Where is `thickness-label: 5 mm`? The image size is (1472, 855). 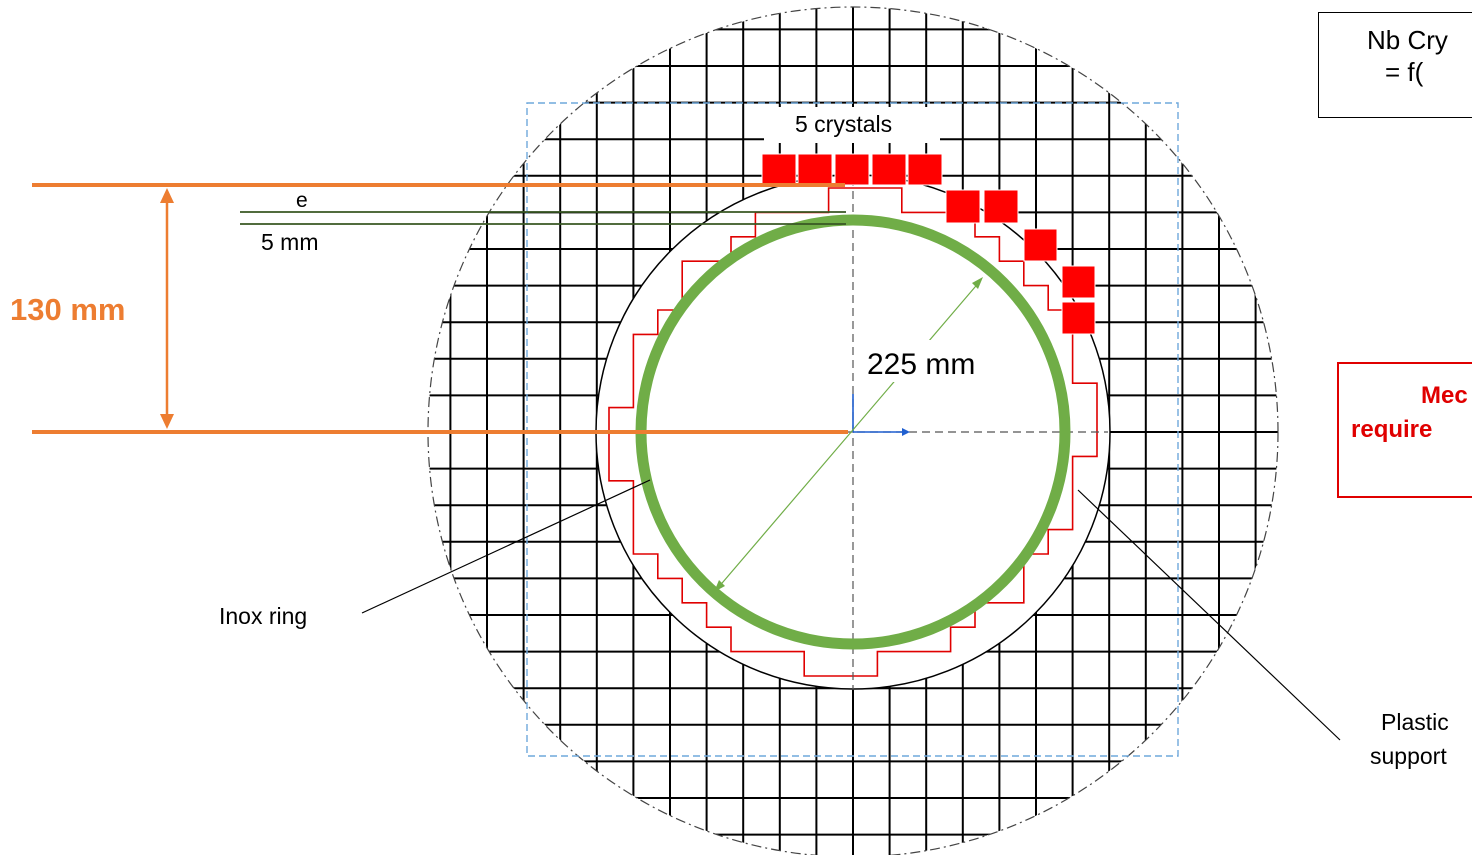
thickness-label: 5 mm is located at coordinates (290, 242).